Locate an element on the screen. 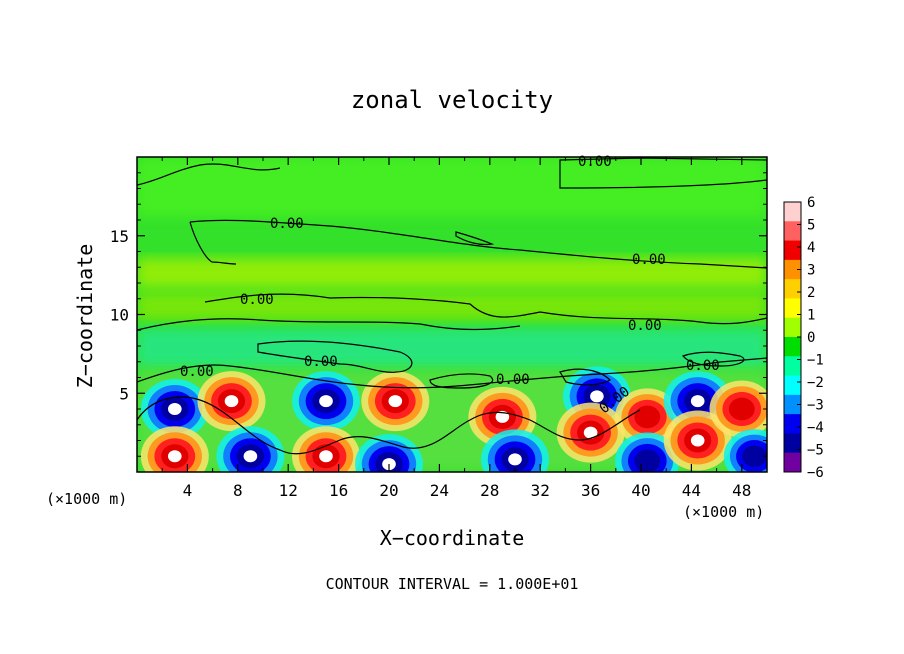 The height and width of the screenshot is (654, 904). x-unit-right: (×1000 m) is located at coordinates (724, 512).